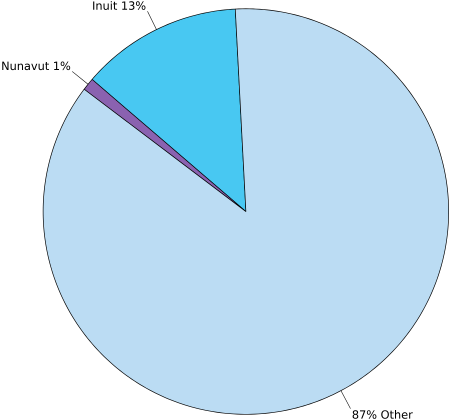 The width and height of the screenshot is (449, 420). What do you see at coordinates (382, 414) in the screenshot?
I see `slice-label: 87% Other` at bounding box center [382, 414].